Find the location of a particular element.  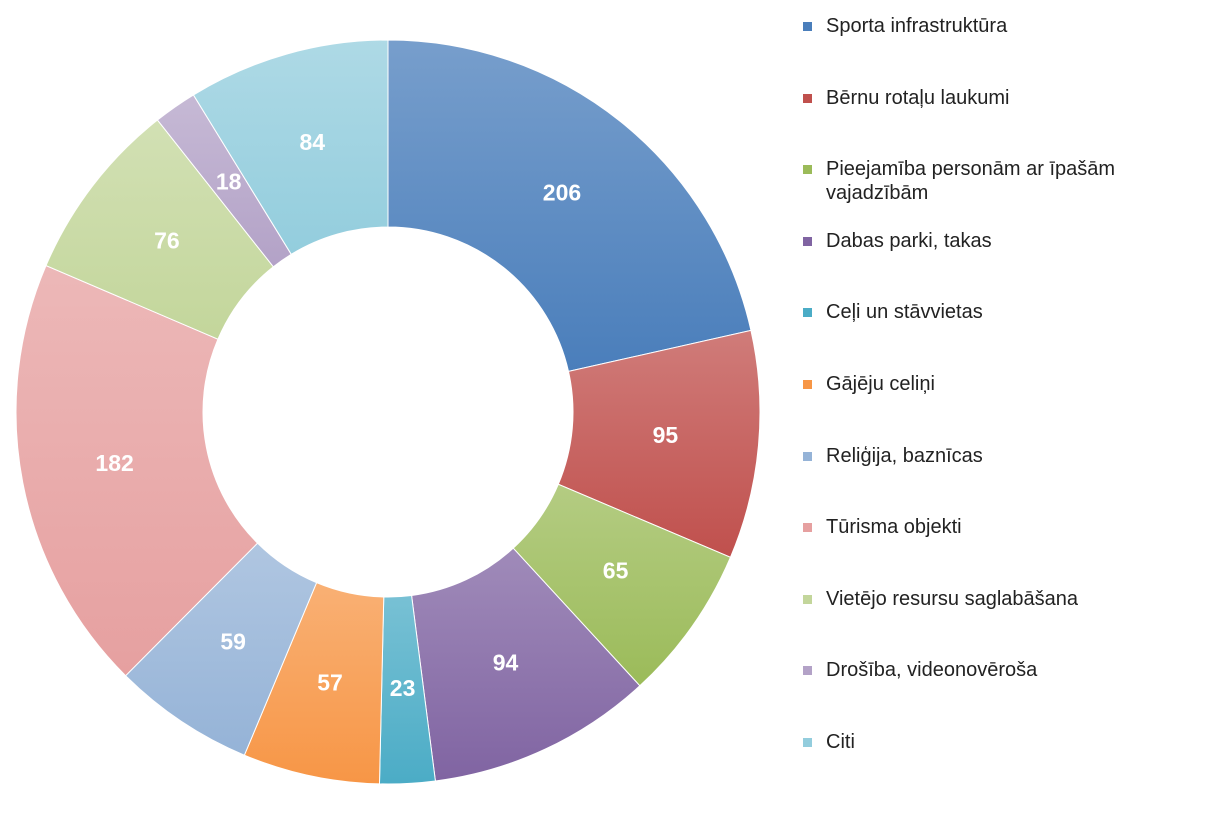

legend-label: Dabas parki, takas is located at coordinates (909, 240).